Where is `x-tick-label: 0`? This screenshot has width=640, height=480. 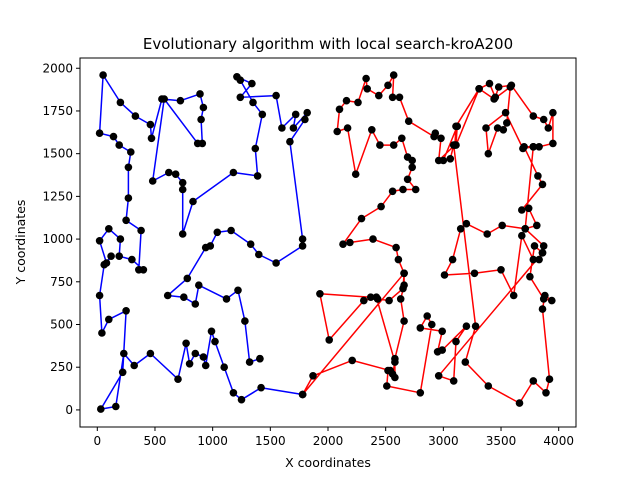
x-tick-label: 0 is located at coordinates (97, 441).